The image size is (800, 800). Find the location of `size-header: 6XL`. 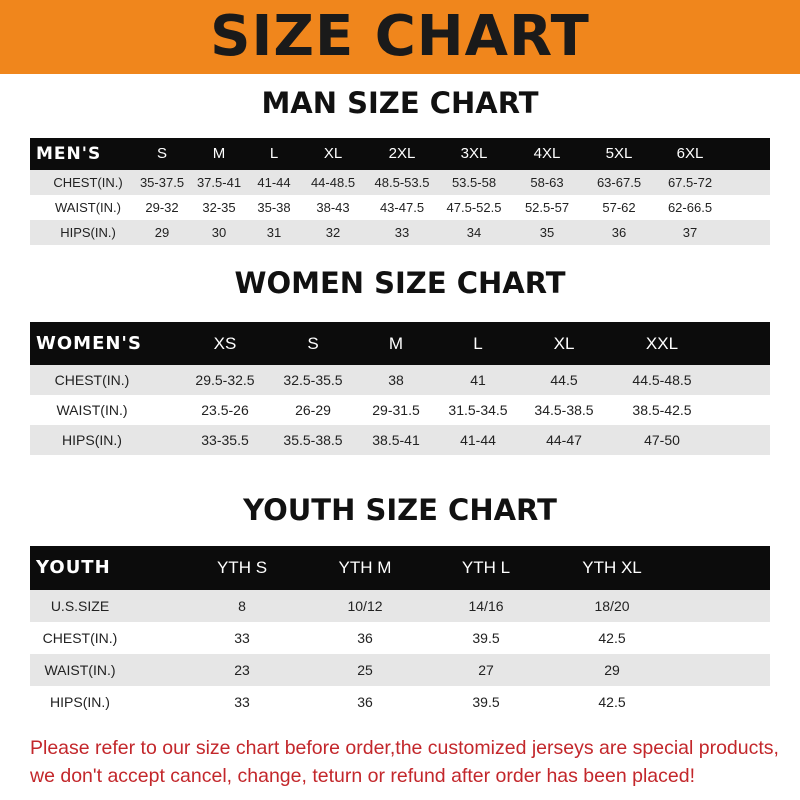

size-header: 6XL is located at coordinates (690, 153).